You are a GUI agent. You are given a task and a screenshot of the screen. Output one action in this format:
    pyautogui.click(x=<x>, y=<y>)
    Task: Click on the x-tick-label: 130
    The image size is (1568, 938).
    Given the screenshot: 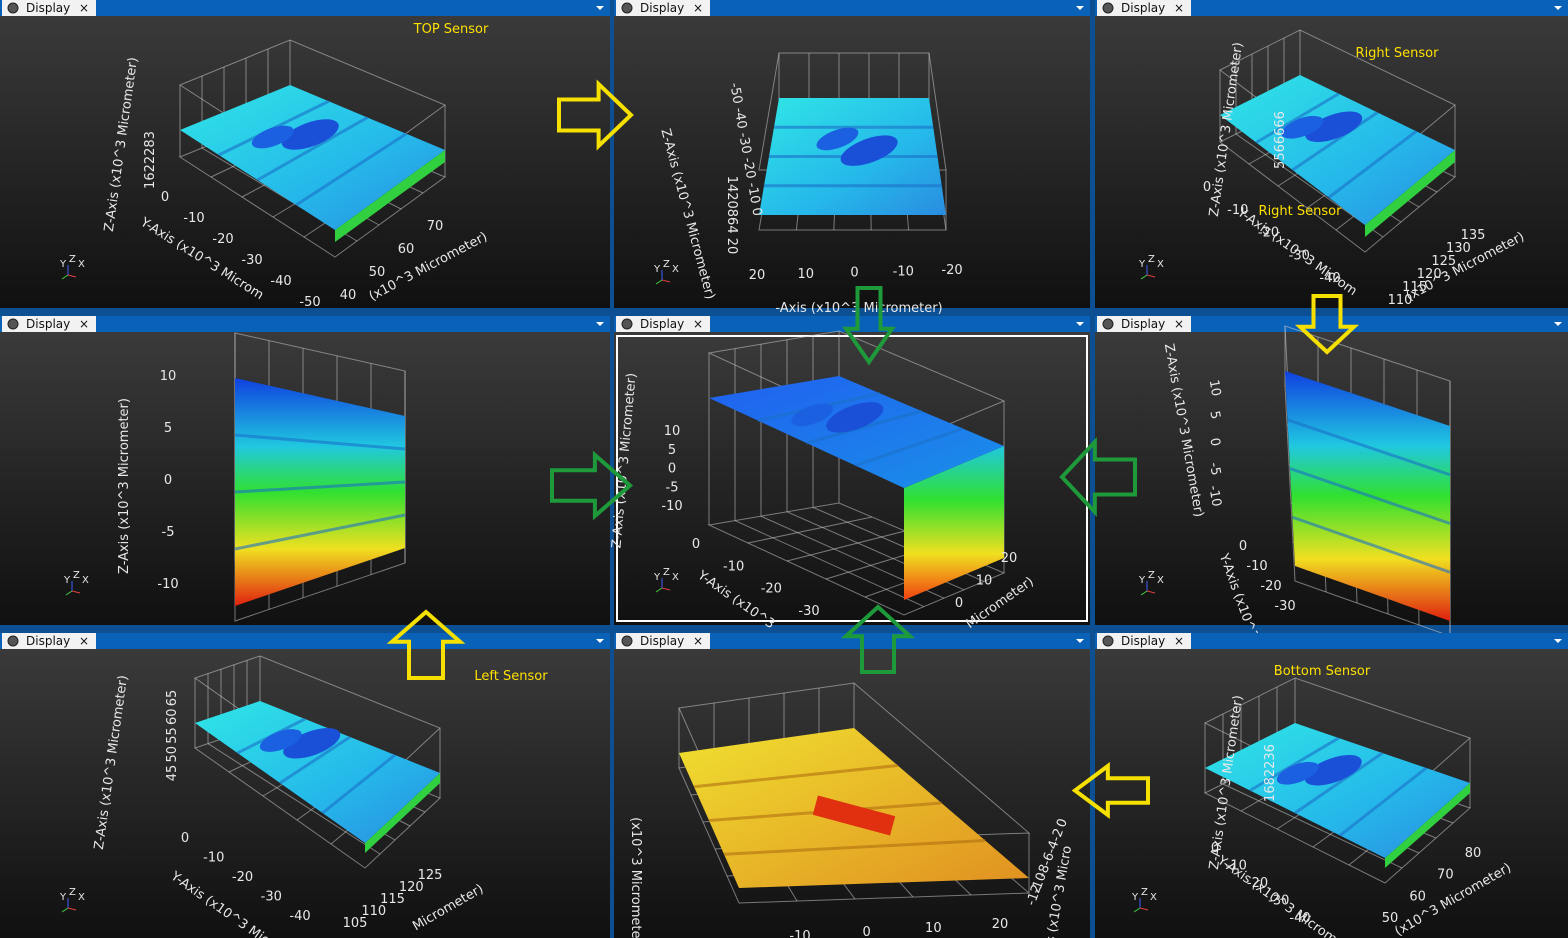 What is the action you would take?
    pyautogui.click(x=1458, y=248)
    